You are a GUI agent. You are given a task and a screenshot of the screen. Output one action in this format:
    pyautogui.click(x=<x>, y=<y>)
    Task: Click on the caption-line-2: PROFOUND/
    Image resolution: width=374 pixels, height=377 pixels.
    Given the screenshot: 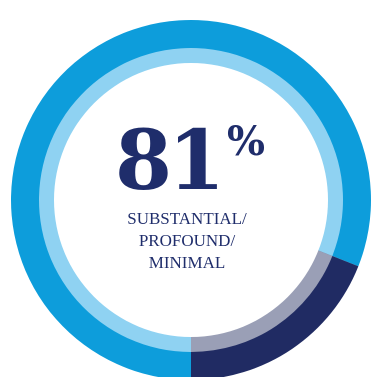 What is the action you would take?
    pyautogui.click(x=187, y=240)
    